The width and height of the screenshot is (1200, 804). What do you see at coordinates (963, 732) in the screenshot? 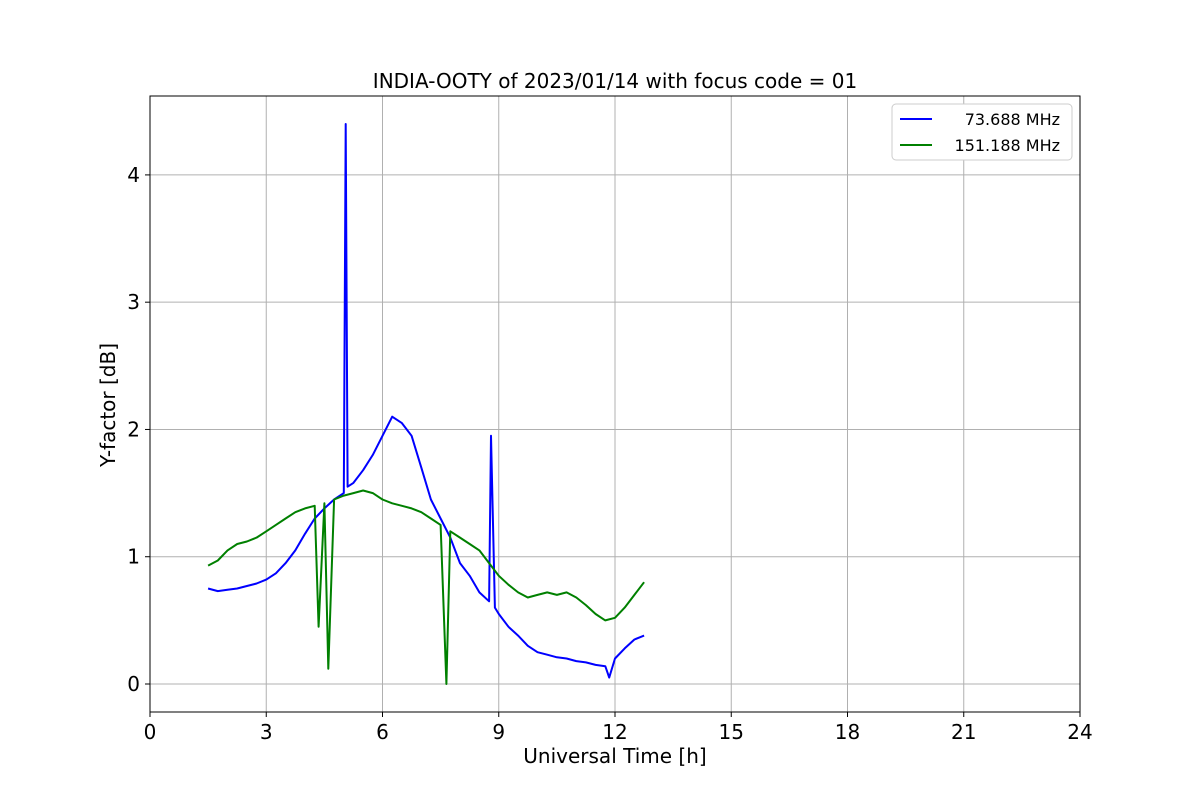
I see `x-tick-label: 21` at bounding box center [963, 732].